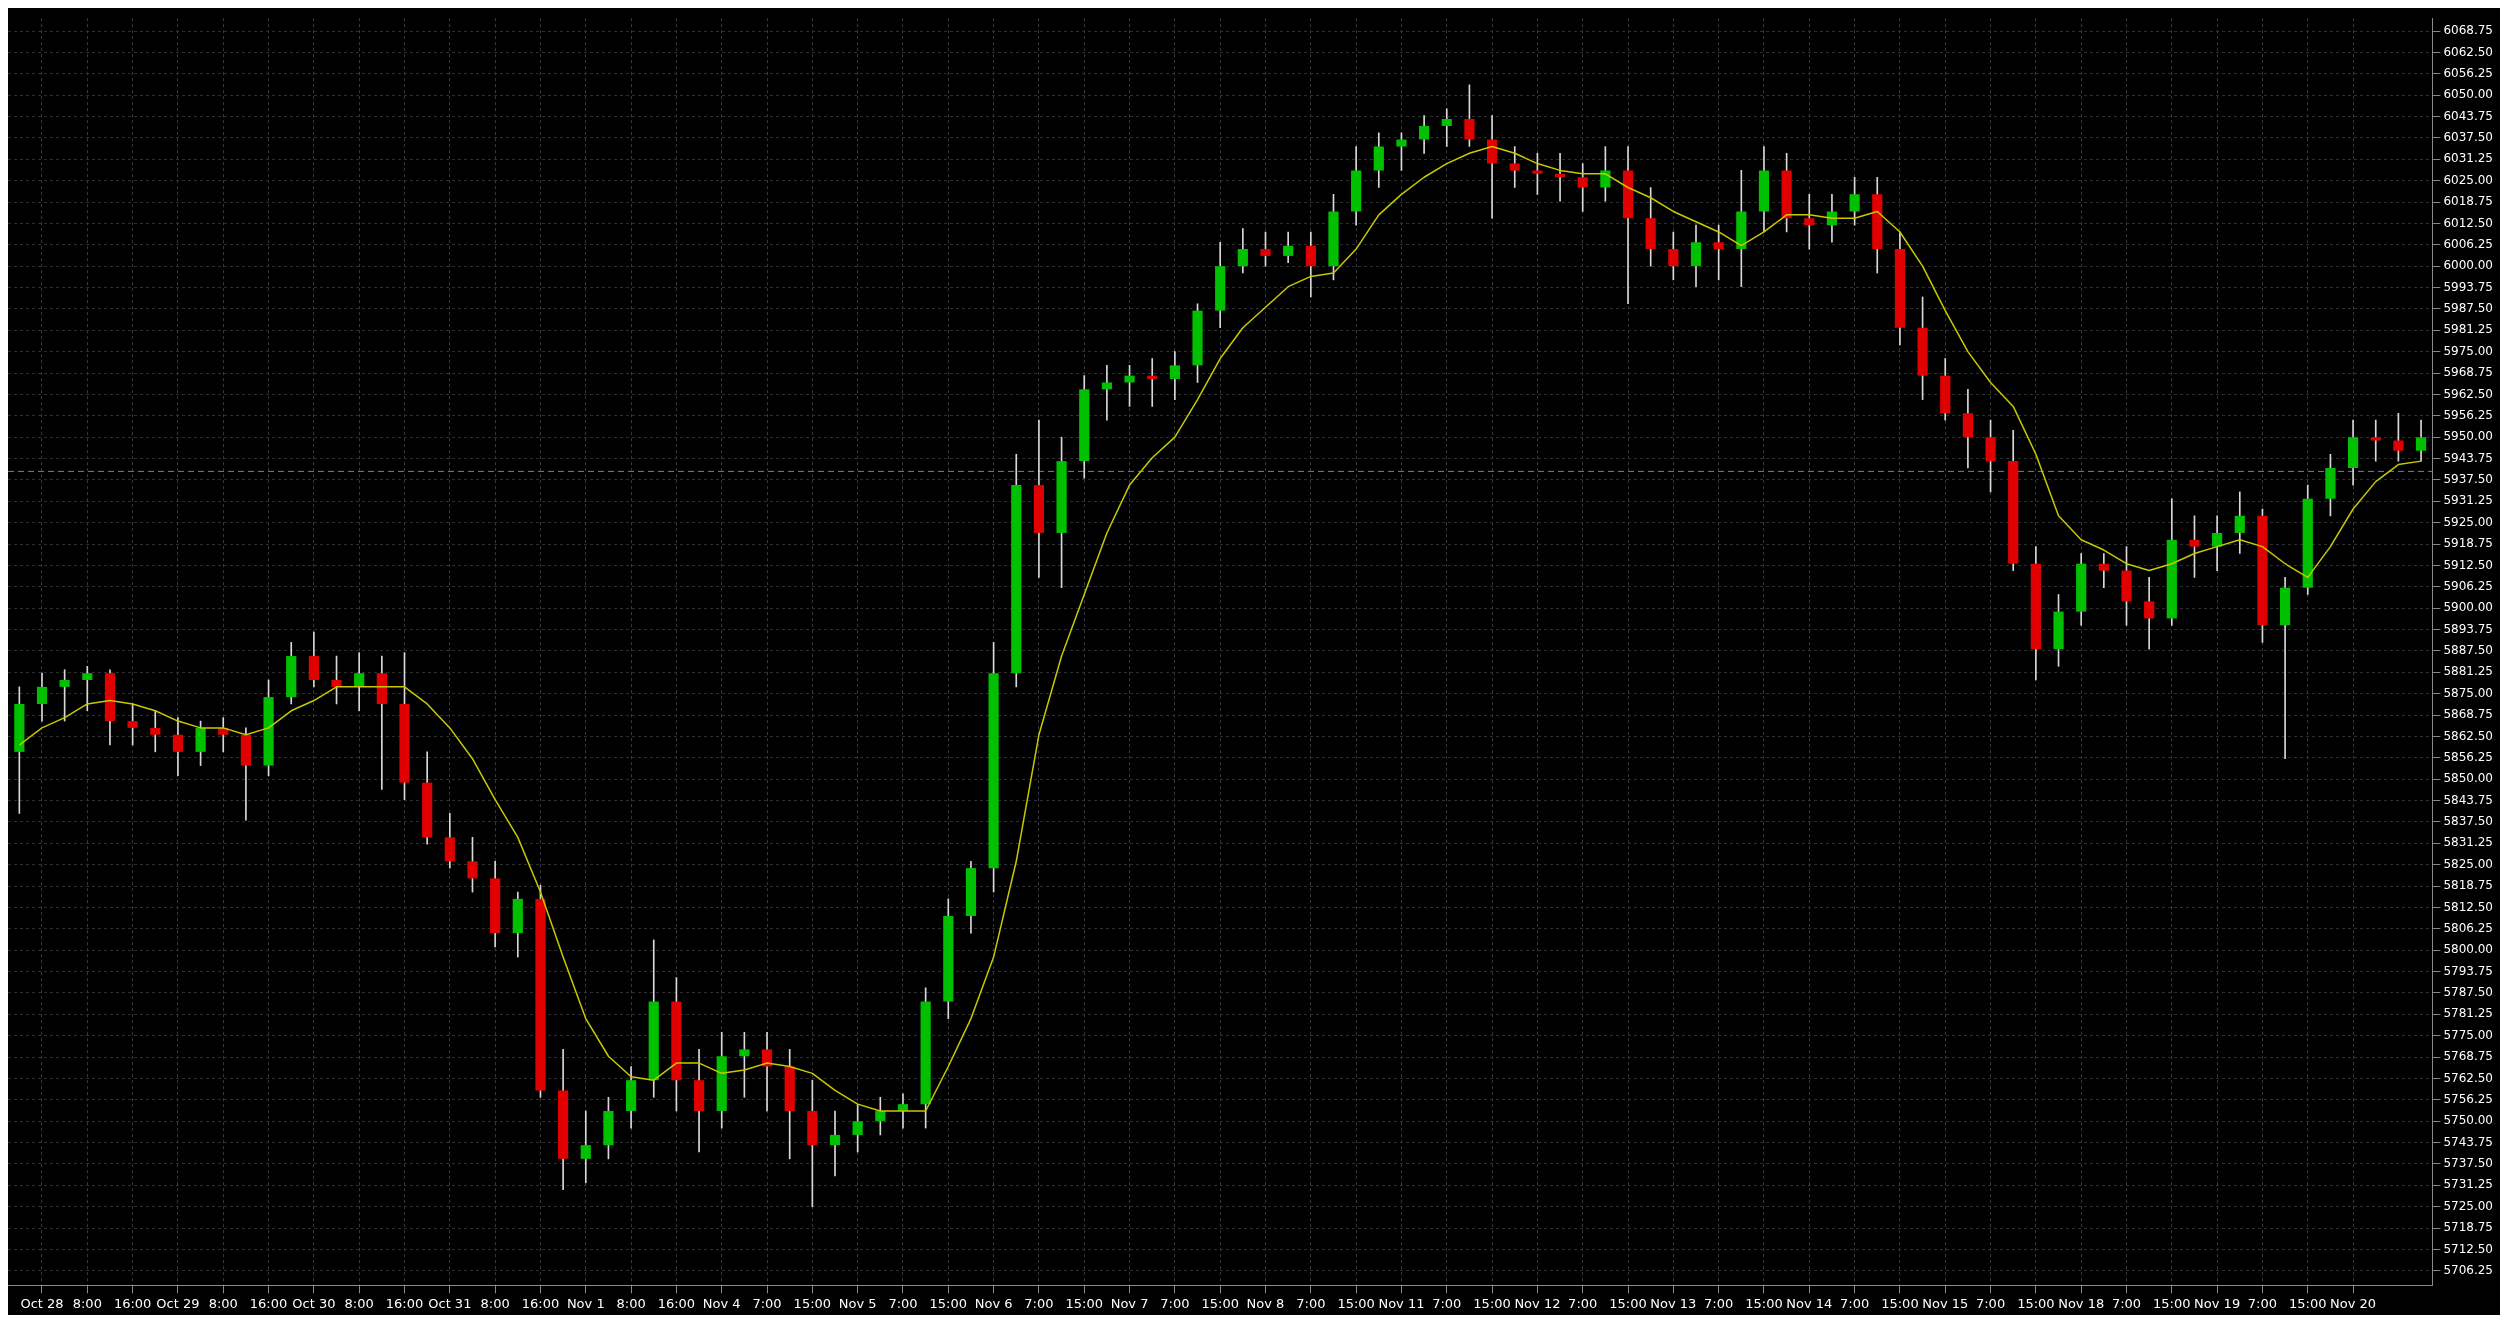  Describe the element at coordinates (2468, 51) in the screenshot. I see `y-tick-label: 6062.50` at that location.